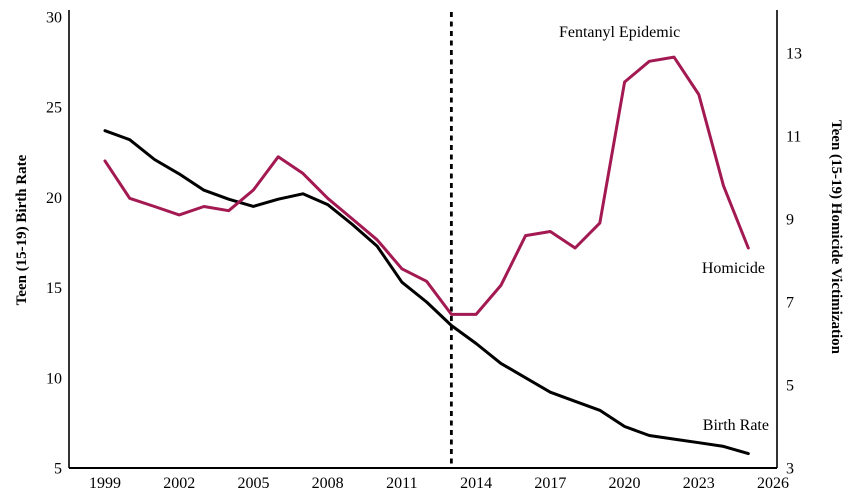 The width and height of the screenshot is (853, 503). What do you see at coordinates (699, 483) in the screenshot?
I see `x-axis-tick-label: 2023` at bounding box center [699, 483].